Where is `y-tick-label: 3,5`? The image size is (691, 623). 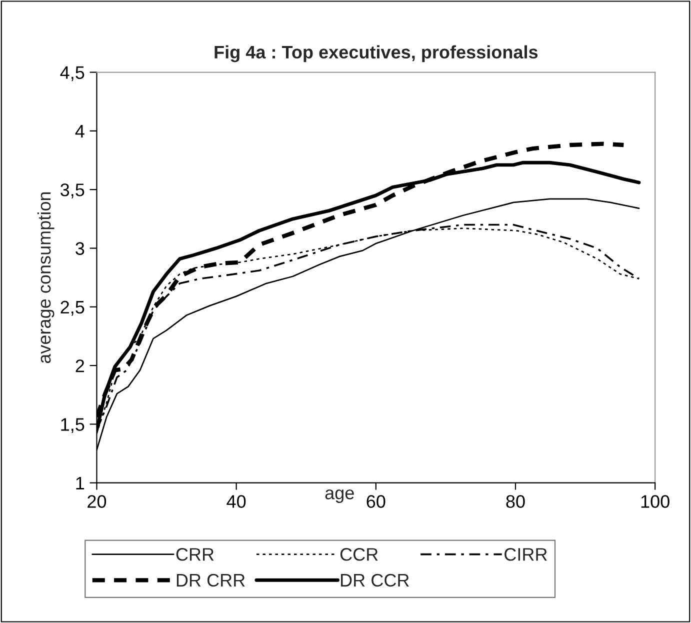 y-tick-label: 3,5 is located at coordinates (72, 191).